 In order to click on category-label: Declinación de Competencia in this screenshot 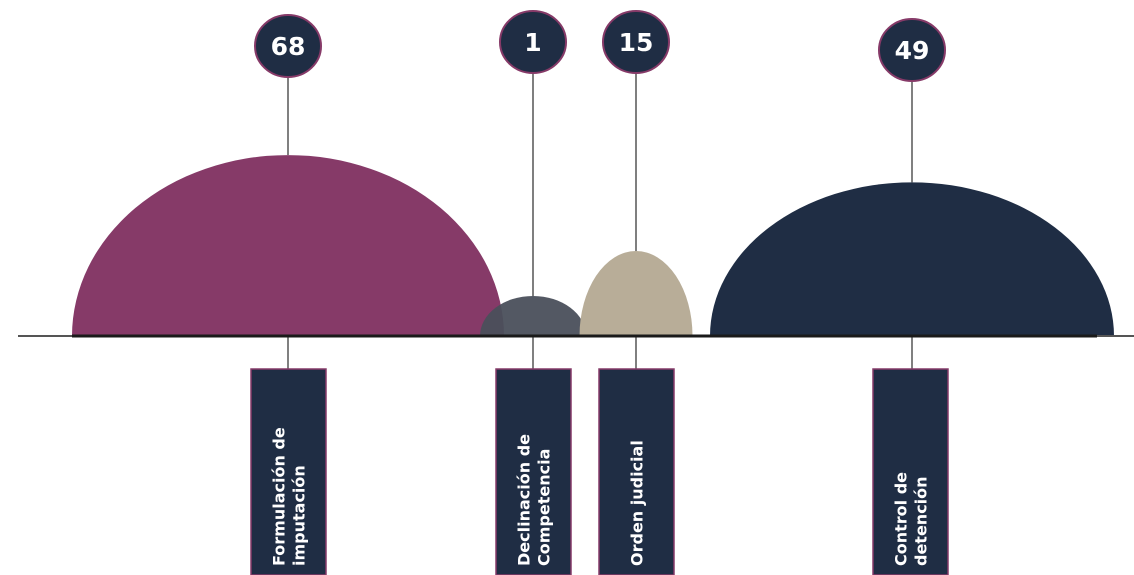, I will do `click(533, 471)`.